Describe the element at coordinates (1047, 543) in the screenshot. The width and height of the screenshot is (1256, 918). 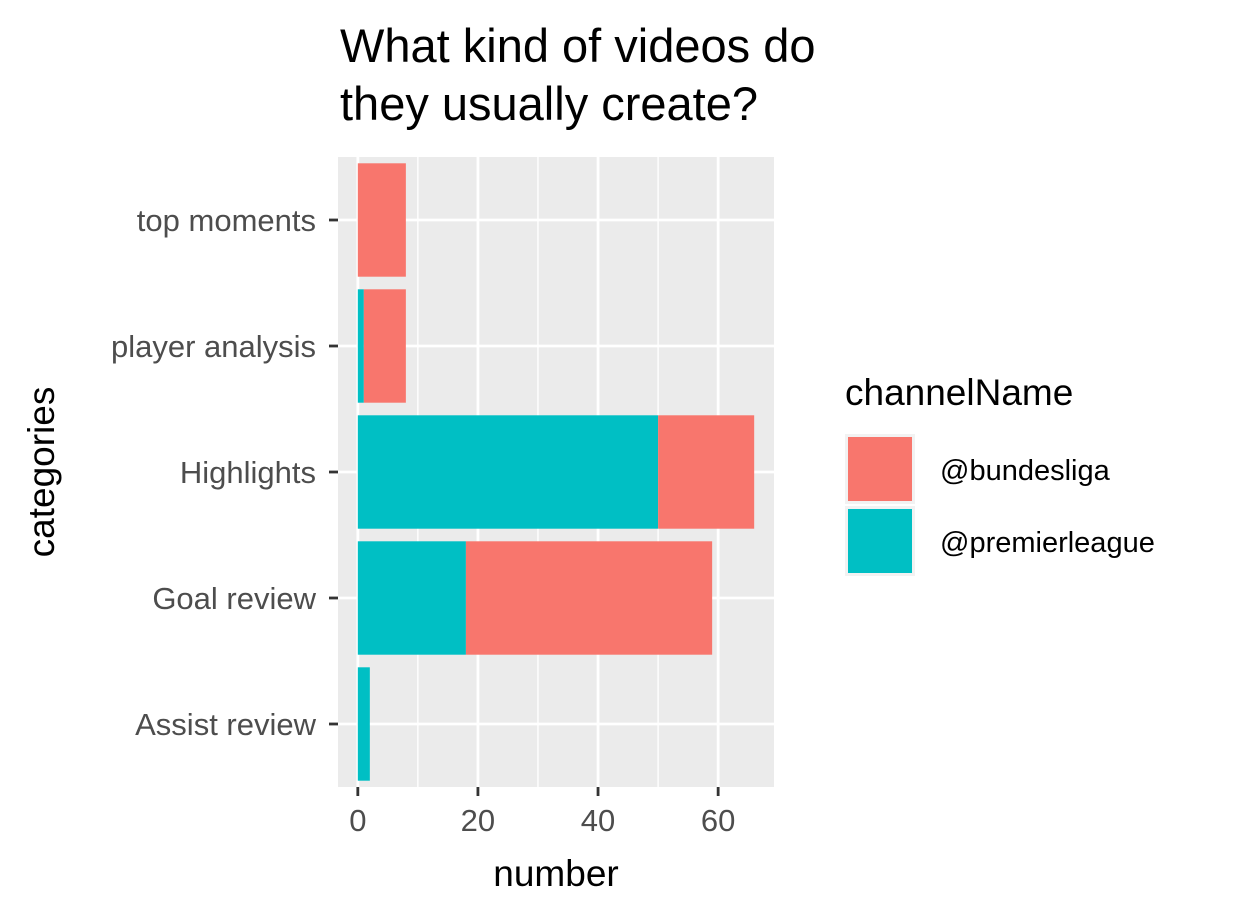
I see `legend-label: @premierleague` at that location.